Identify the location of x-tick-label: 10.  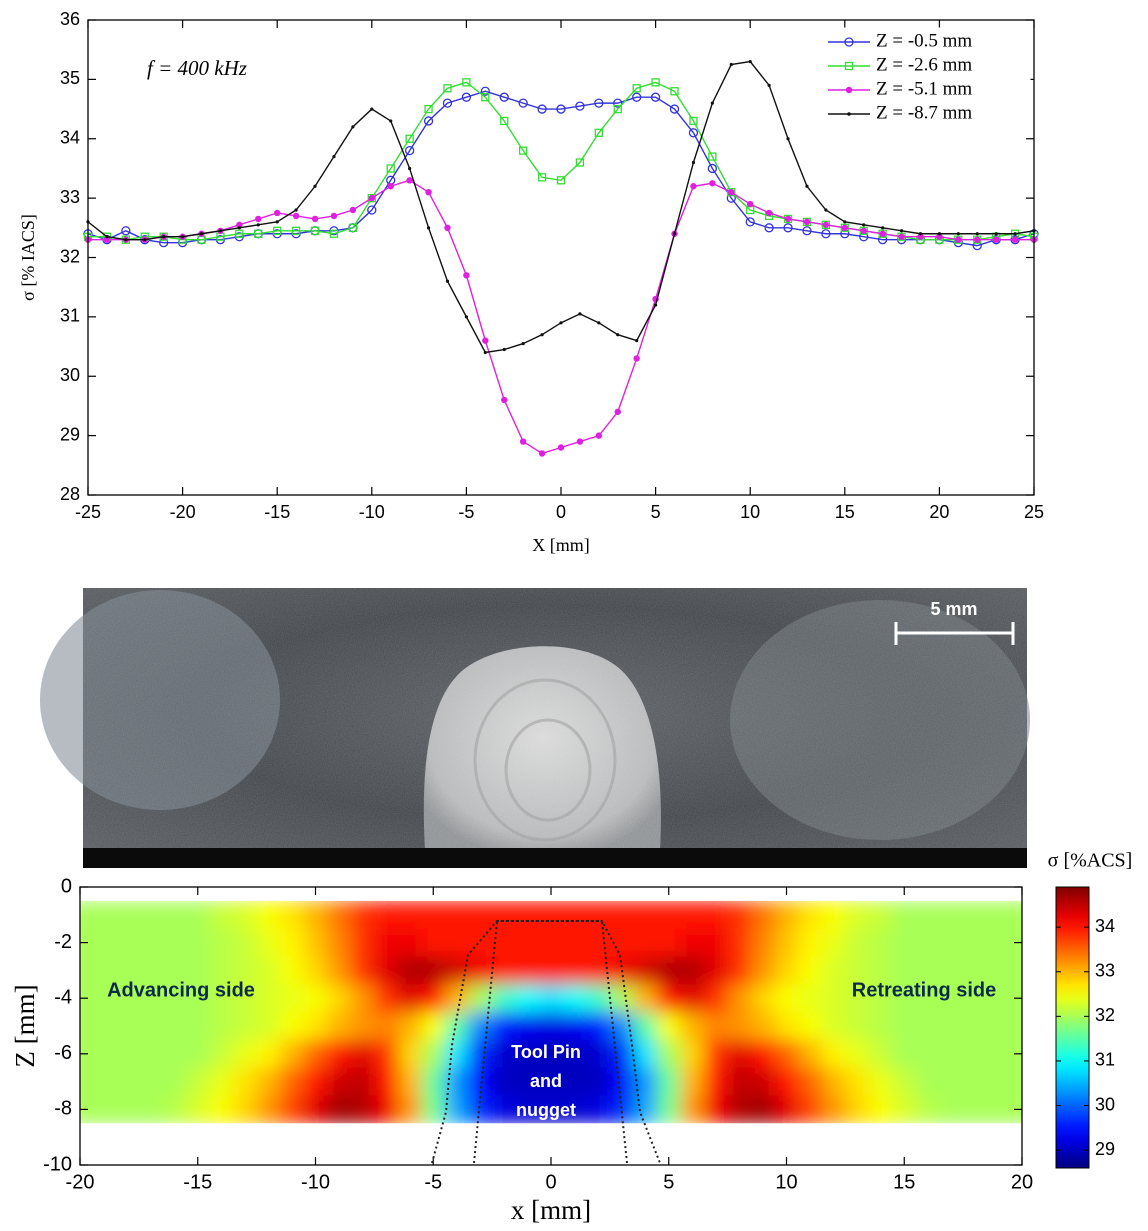
(786, 1182).